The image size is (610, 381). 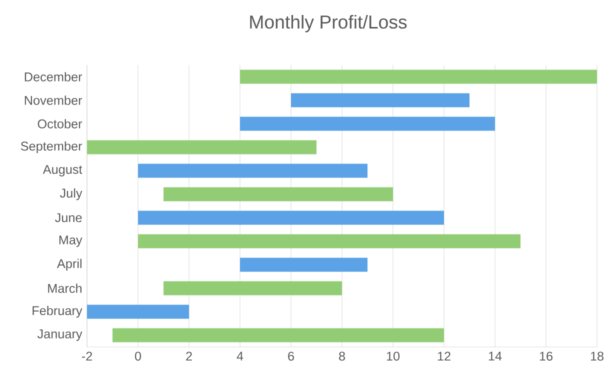 What do you see at coordinates (87, 356) in the screenshot?
I see `x-tick-label: -2` at bounding box center [87, 356].